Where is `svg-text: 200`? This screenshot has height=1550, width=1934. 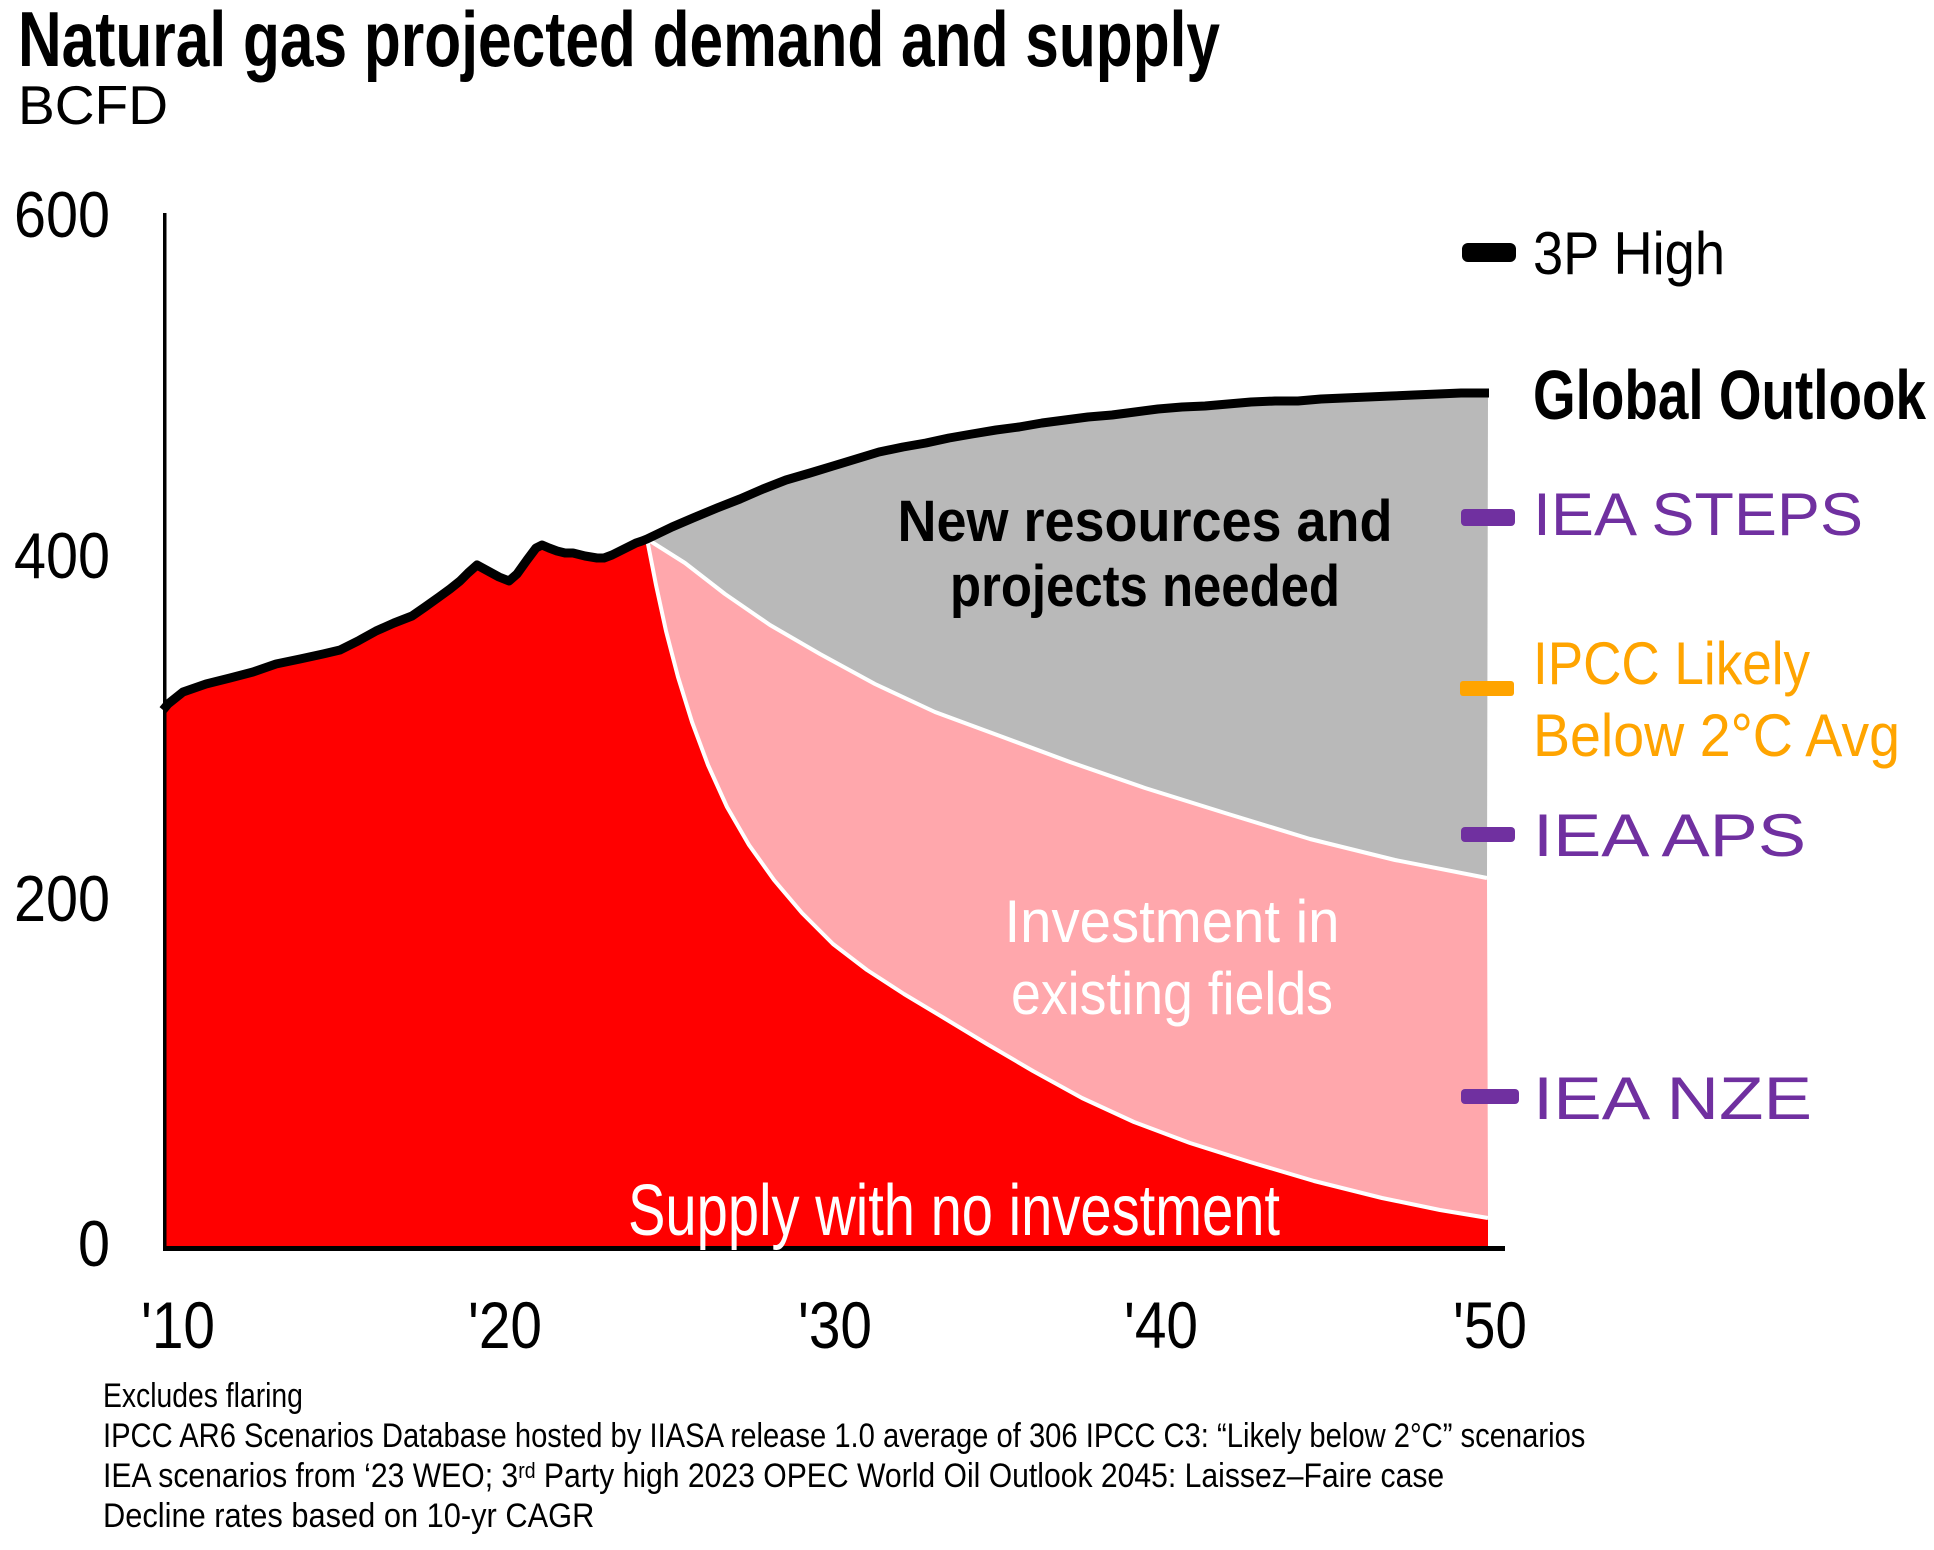
svg-text: 200 is located at coordinates (62, 898).